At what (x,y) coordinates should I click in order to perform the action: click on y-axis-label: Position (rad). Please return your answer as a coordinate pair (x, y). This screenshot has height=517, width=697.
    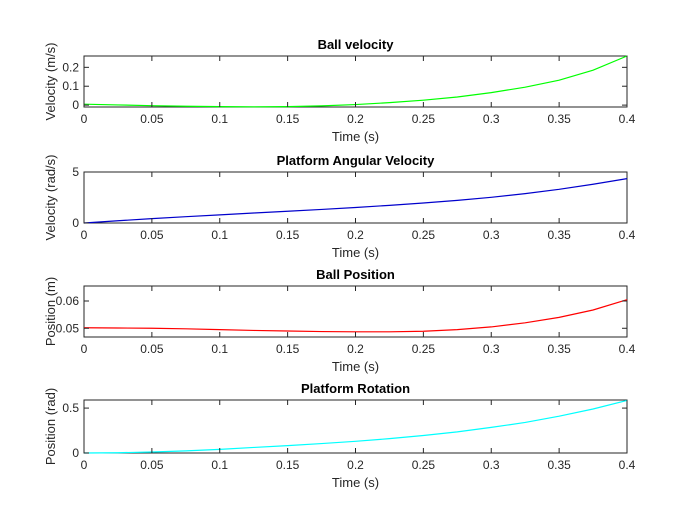
    Looking at the image, I should click on (50, 426).